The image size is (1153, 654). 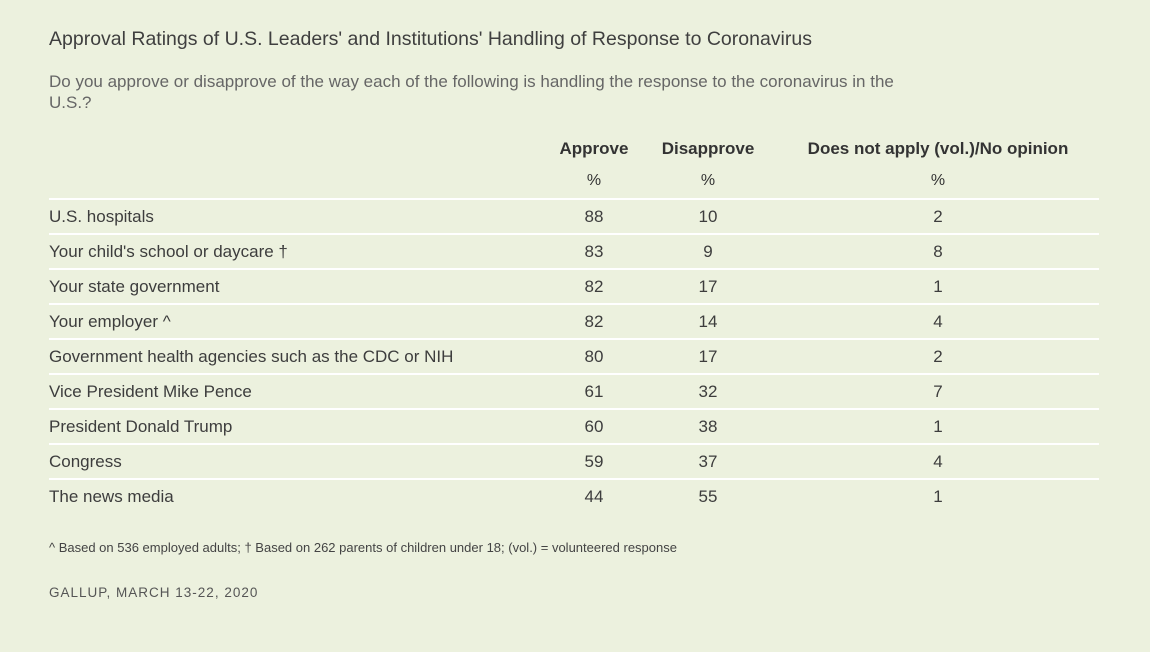 I want to click on table-cell: 32, so click(x=708, y=391).